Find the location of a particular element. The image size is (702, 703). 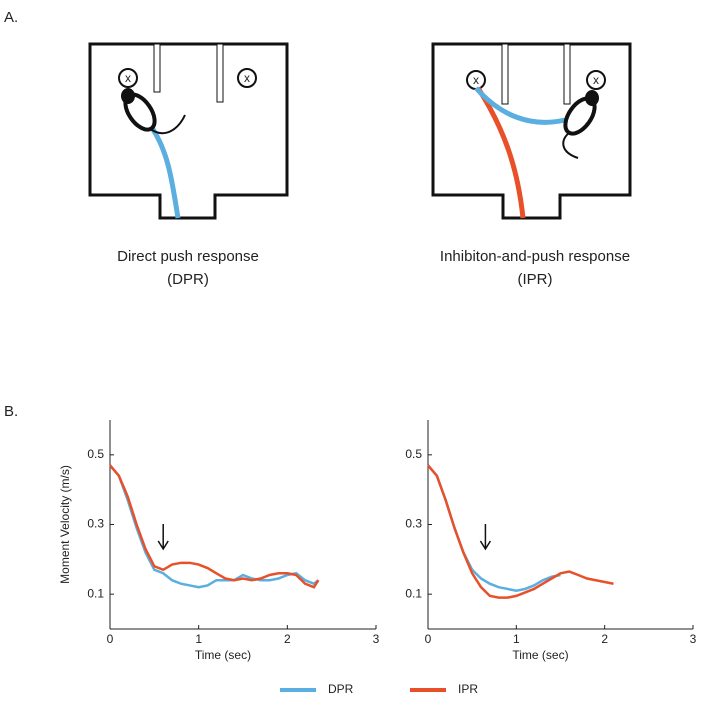

arena-right is located at coordinates (531, 131).